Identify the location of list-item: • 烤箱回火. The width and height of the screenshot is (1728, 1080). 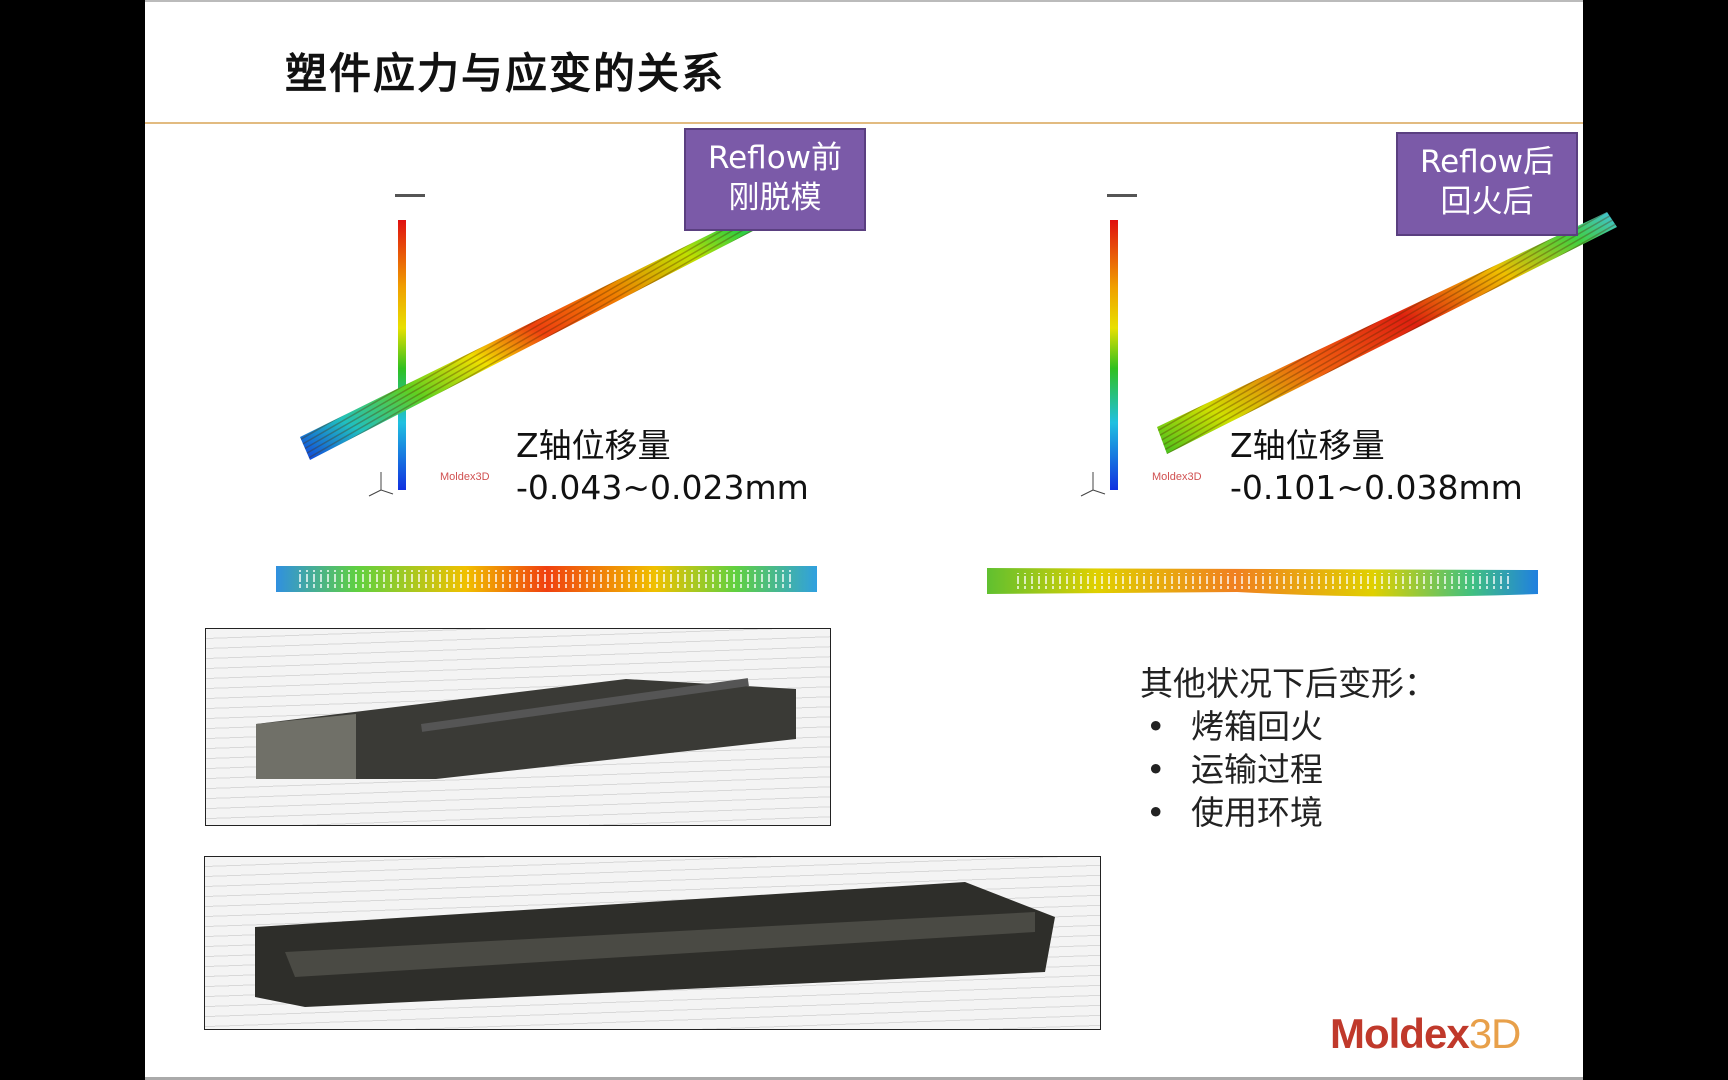
(1234, 726).